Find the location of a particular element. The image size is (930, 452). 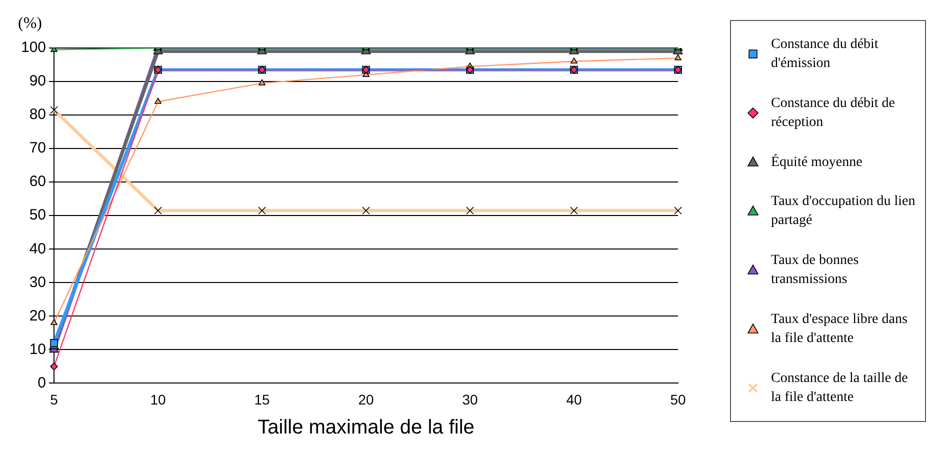

y-tick-label: 10 is located at coordinates (37, 349).